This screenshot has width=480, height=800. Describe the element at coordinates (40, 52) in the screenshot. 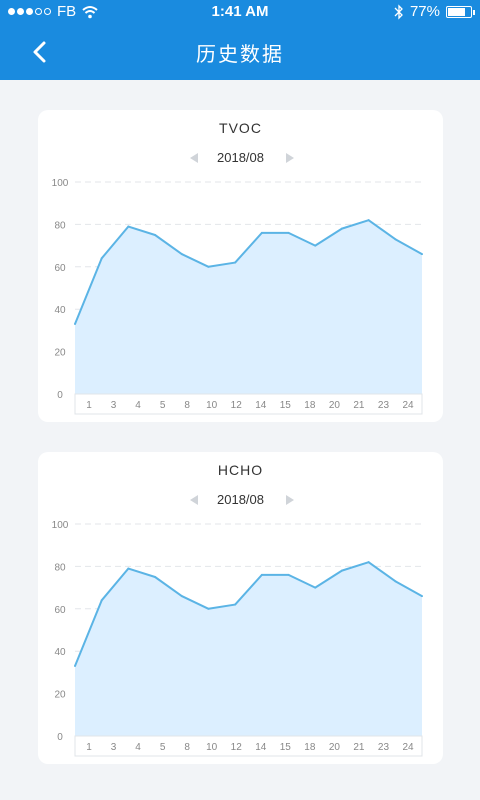

I see `chevron-left-icon` at that location.